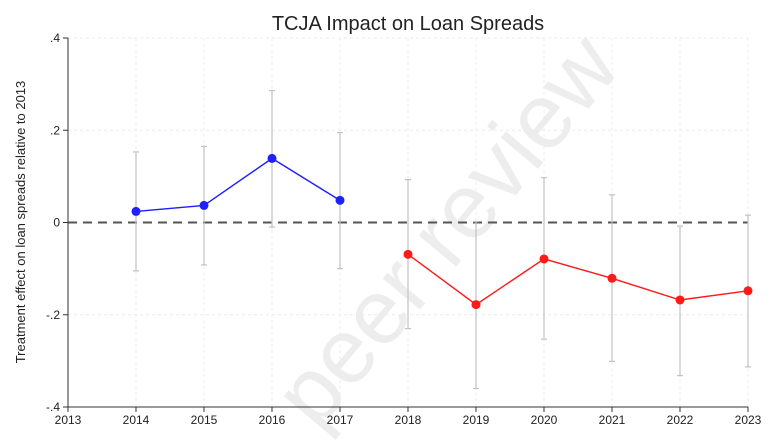  I want to click on y-tick-labels: .4 .2 0 -.2 -.4, so click(53, 222).